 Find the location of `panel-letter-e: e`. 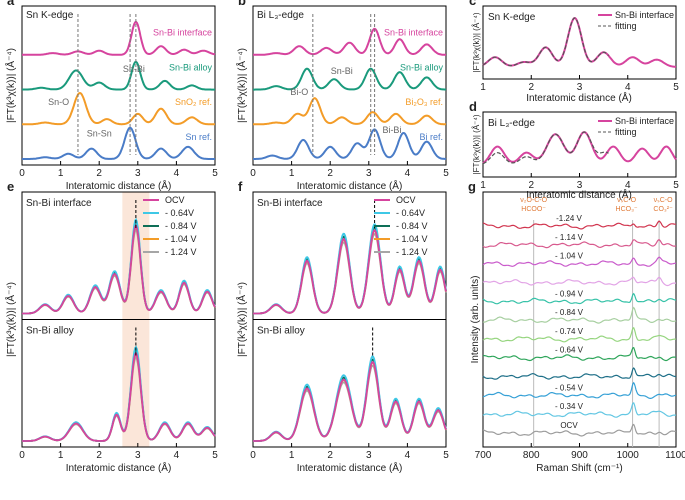

panel-letter-e: e is located at coordinates (10, 186).